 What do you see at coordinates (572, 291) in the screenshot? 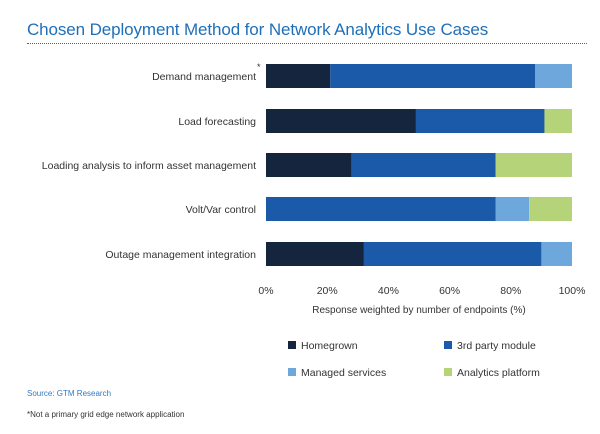
I see `x-tick-label-6: 100%` at bounding box center [572, 291].